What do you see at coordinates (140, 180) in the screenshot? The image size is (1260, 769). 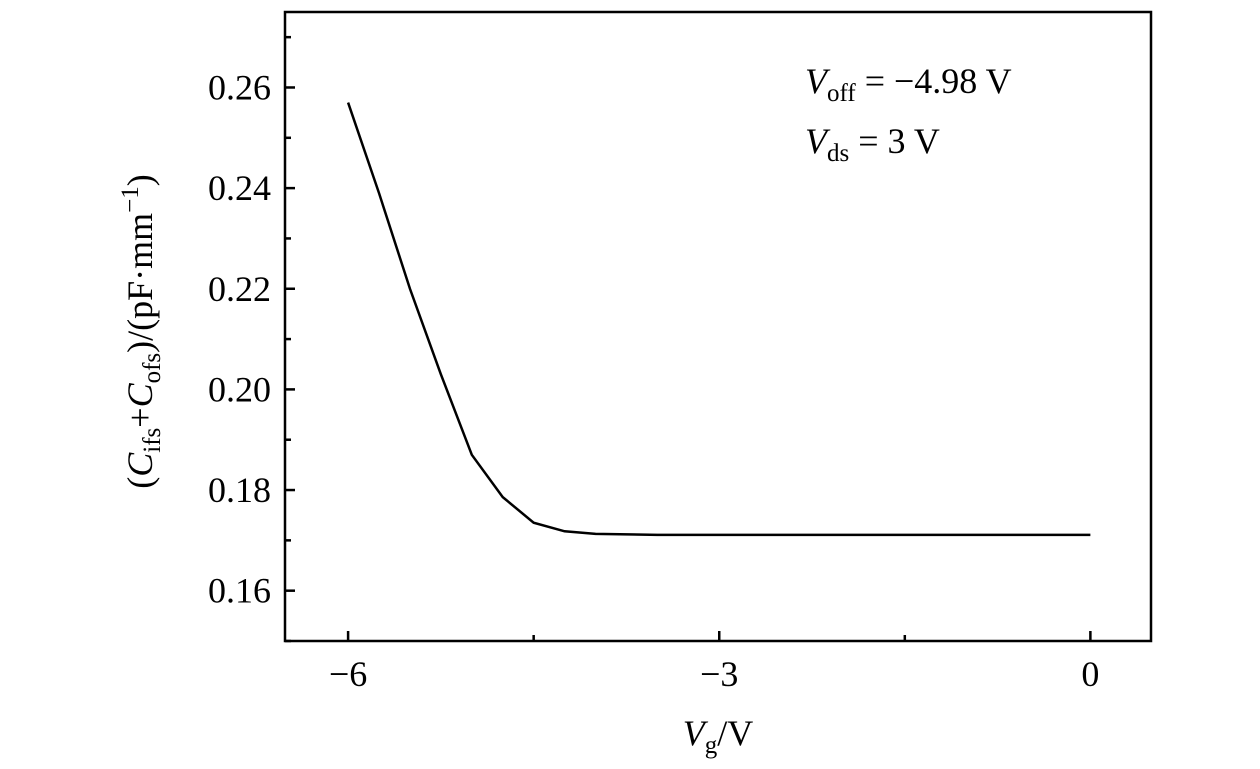 I see `label-part: )` at bounding box center [140, 180].